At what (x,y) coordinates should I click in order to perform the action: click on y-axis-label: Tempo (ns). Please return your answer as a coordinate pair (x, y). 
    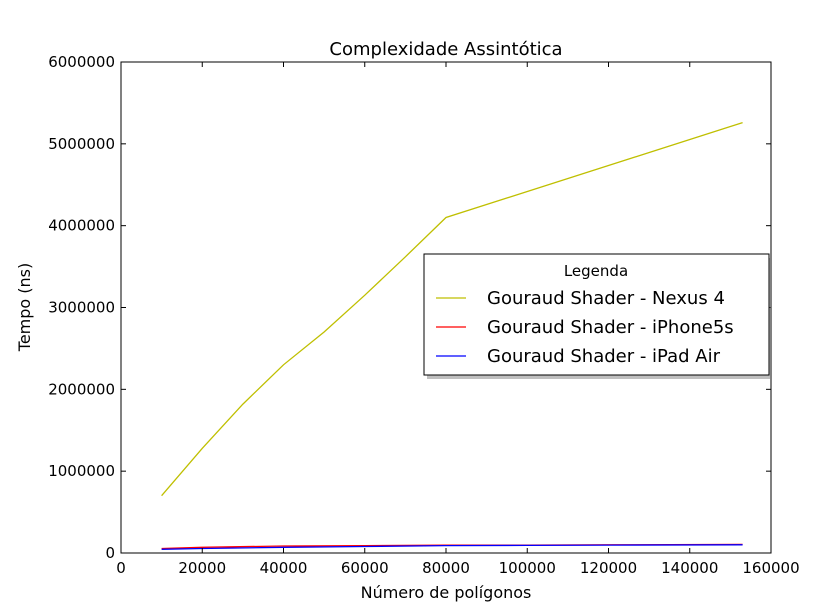
    Looking at the image, I should click on (24, 307).